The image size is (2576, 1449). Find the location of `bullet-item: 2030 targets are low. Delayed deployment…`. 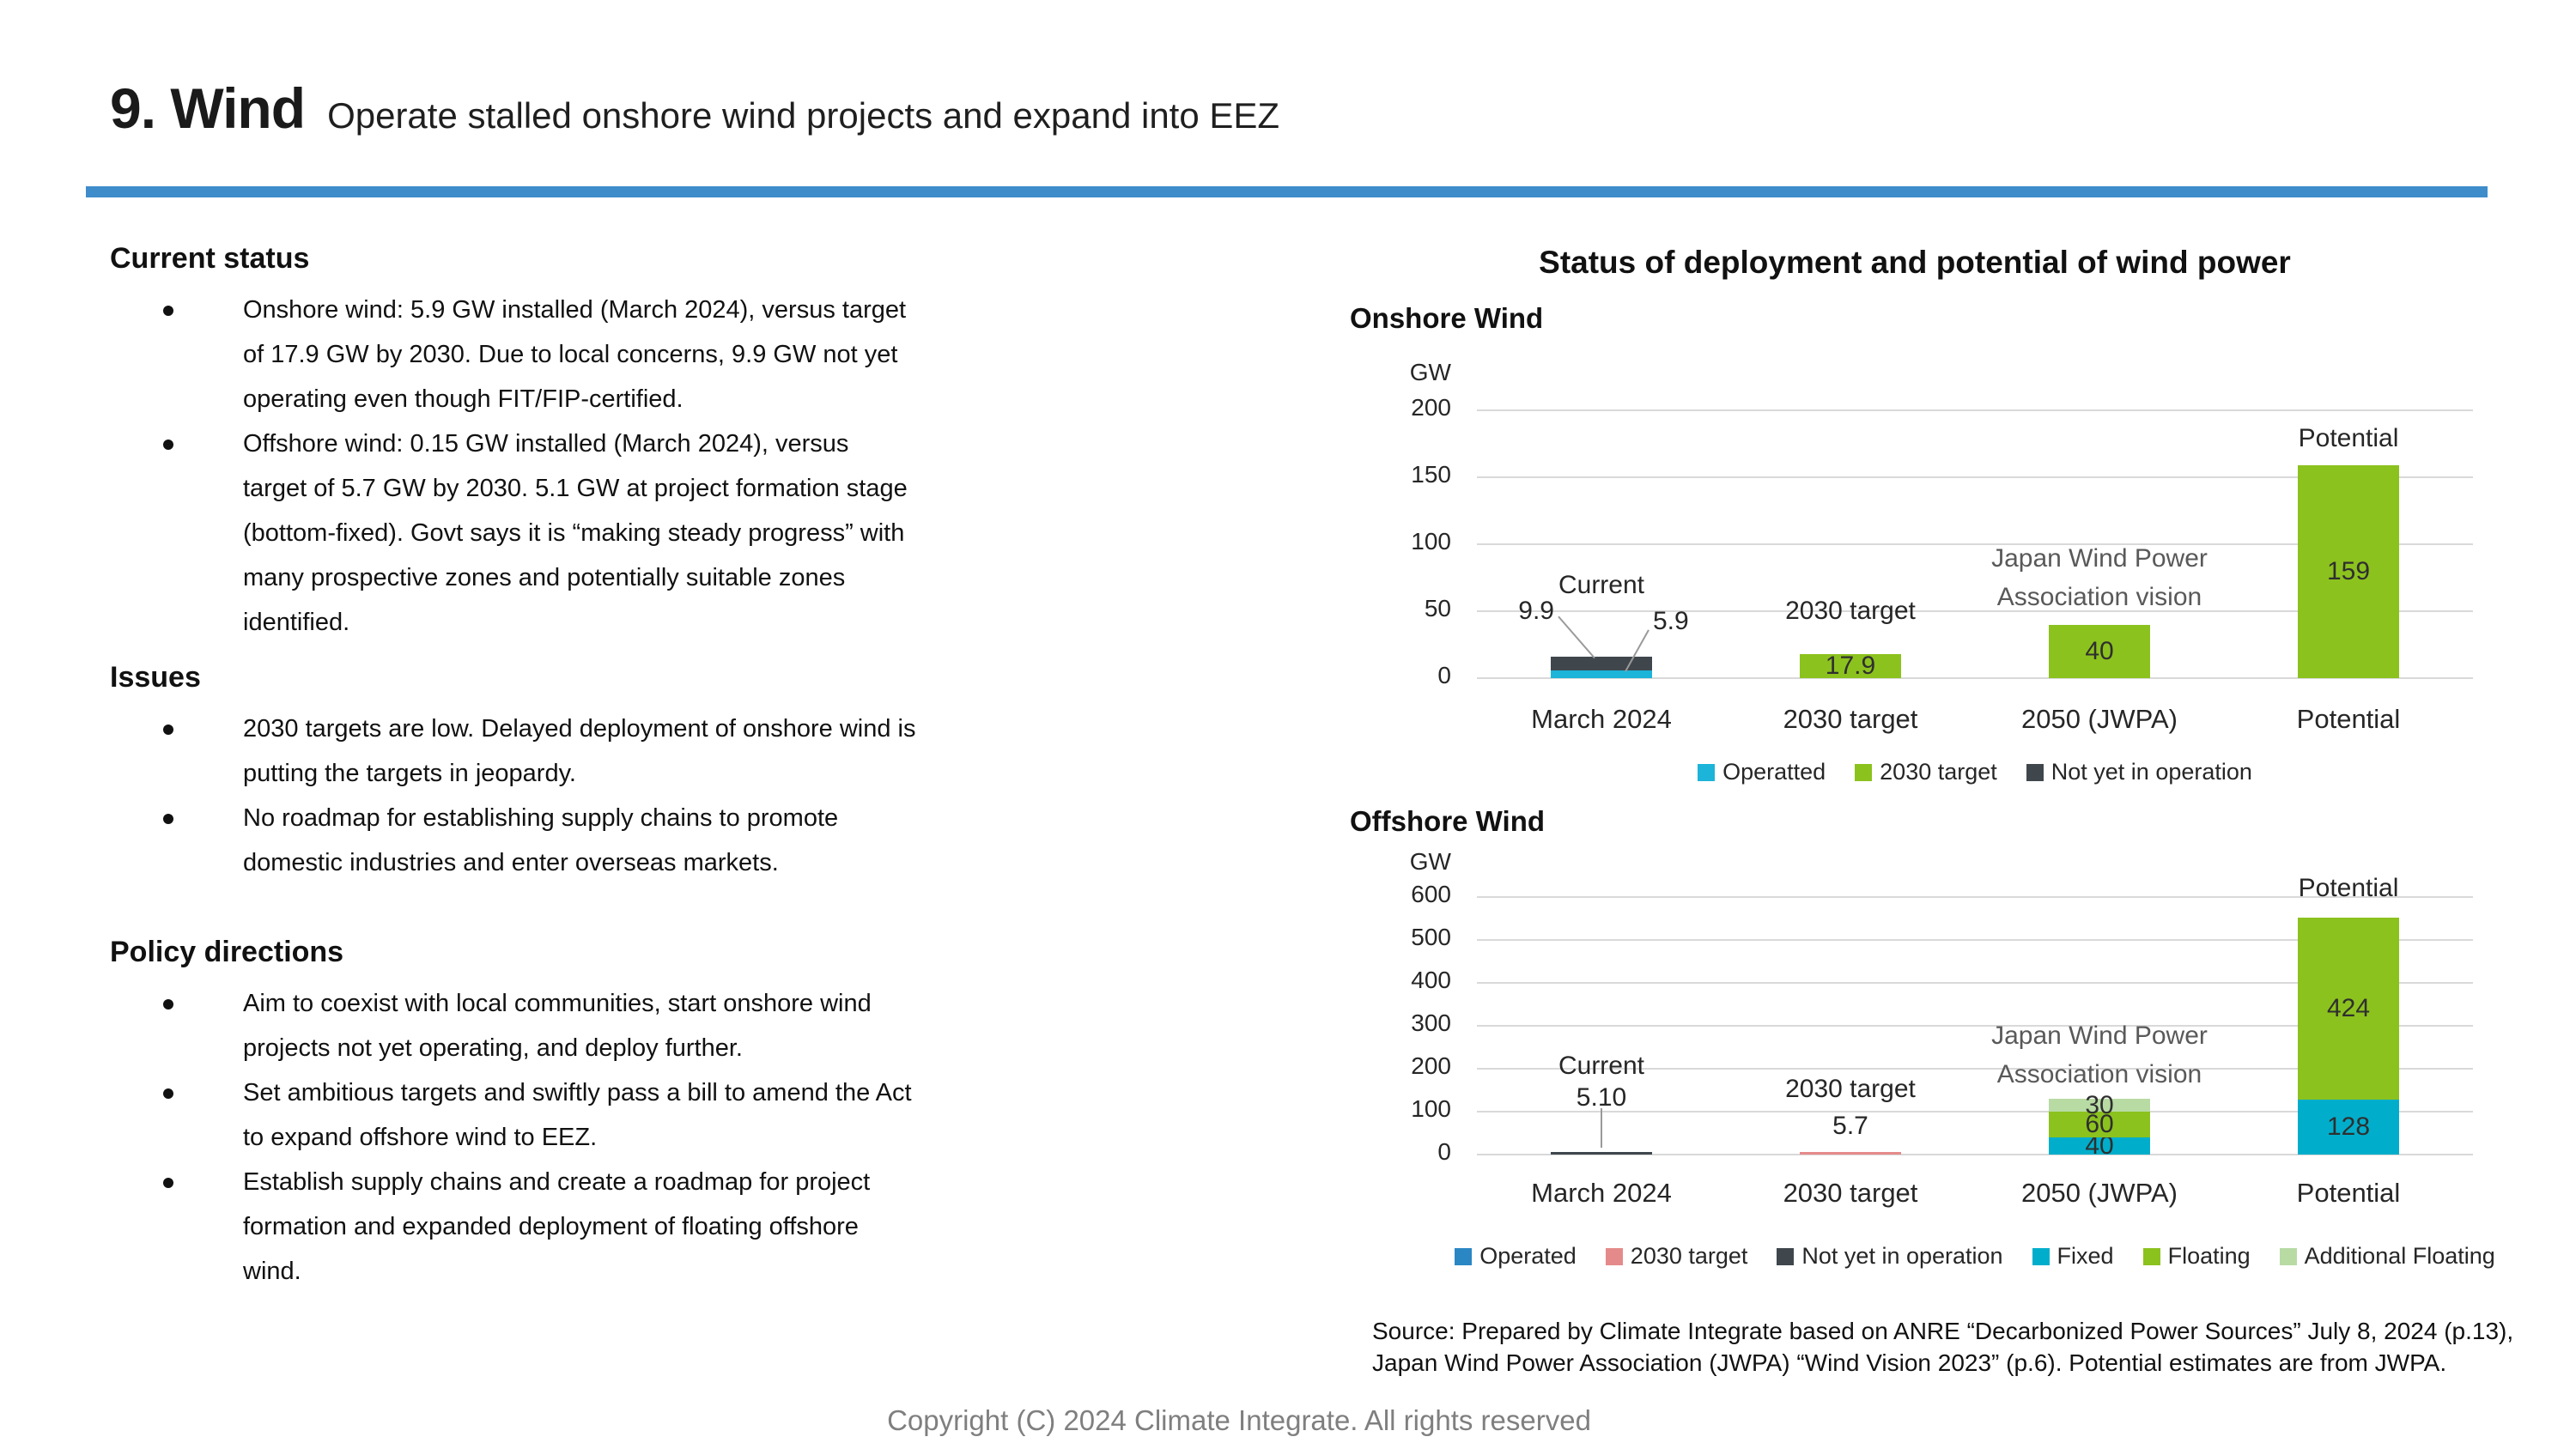

bullet-item: 2030 targets are low. Delayed deployment… is located at coordinates (513, 751).